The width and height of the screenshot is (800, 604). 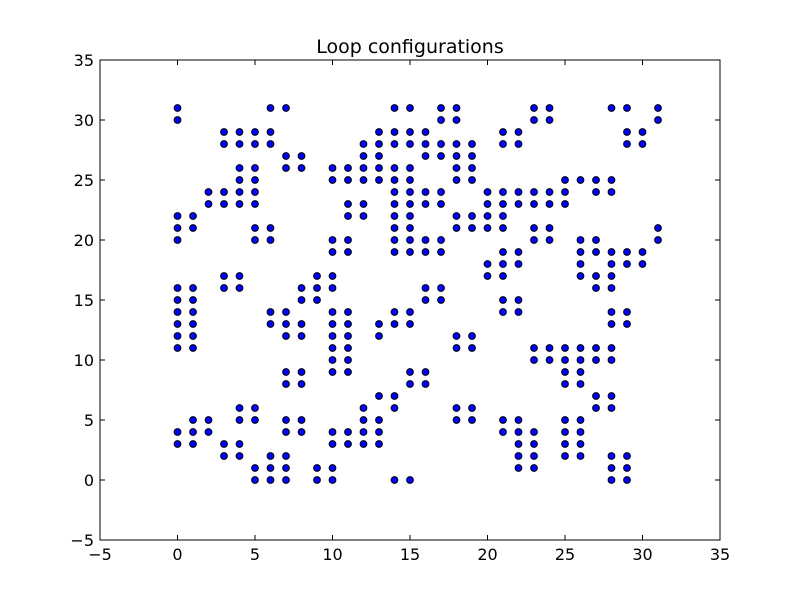 I want to click on y-tick-label: 15, so click(x=84, y=300).